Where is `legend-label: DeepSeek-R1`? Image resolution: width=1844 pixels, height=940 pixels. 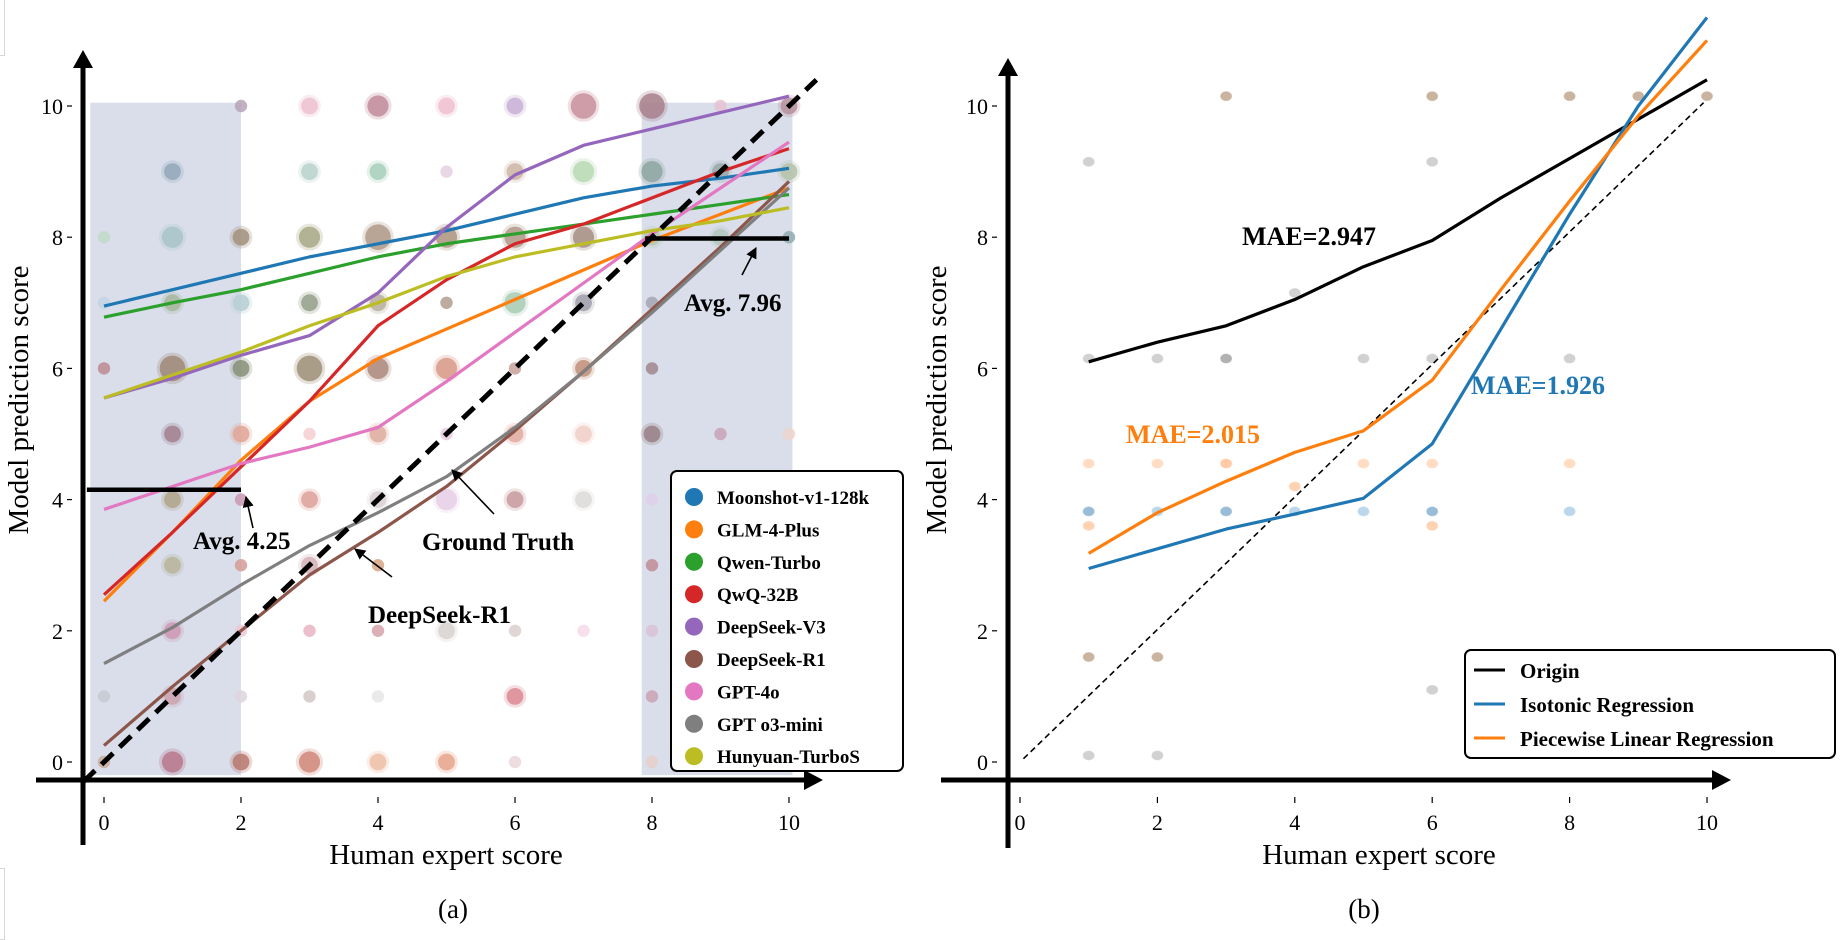
legend-label: DeepSeek-R1 is located at coordinates (771, 660).